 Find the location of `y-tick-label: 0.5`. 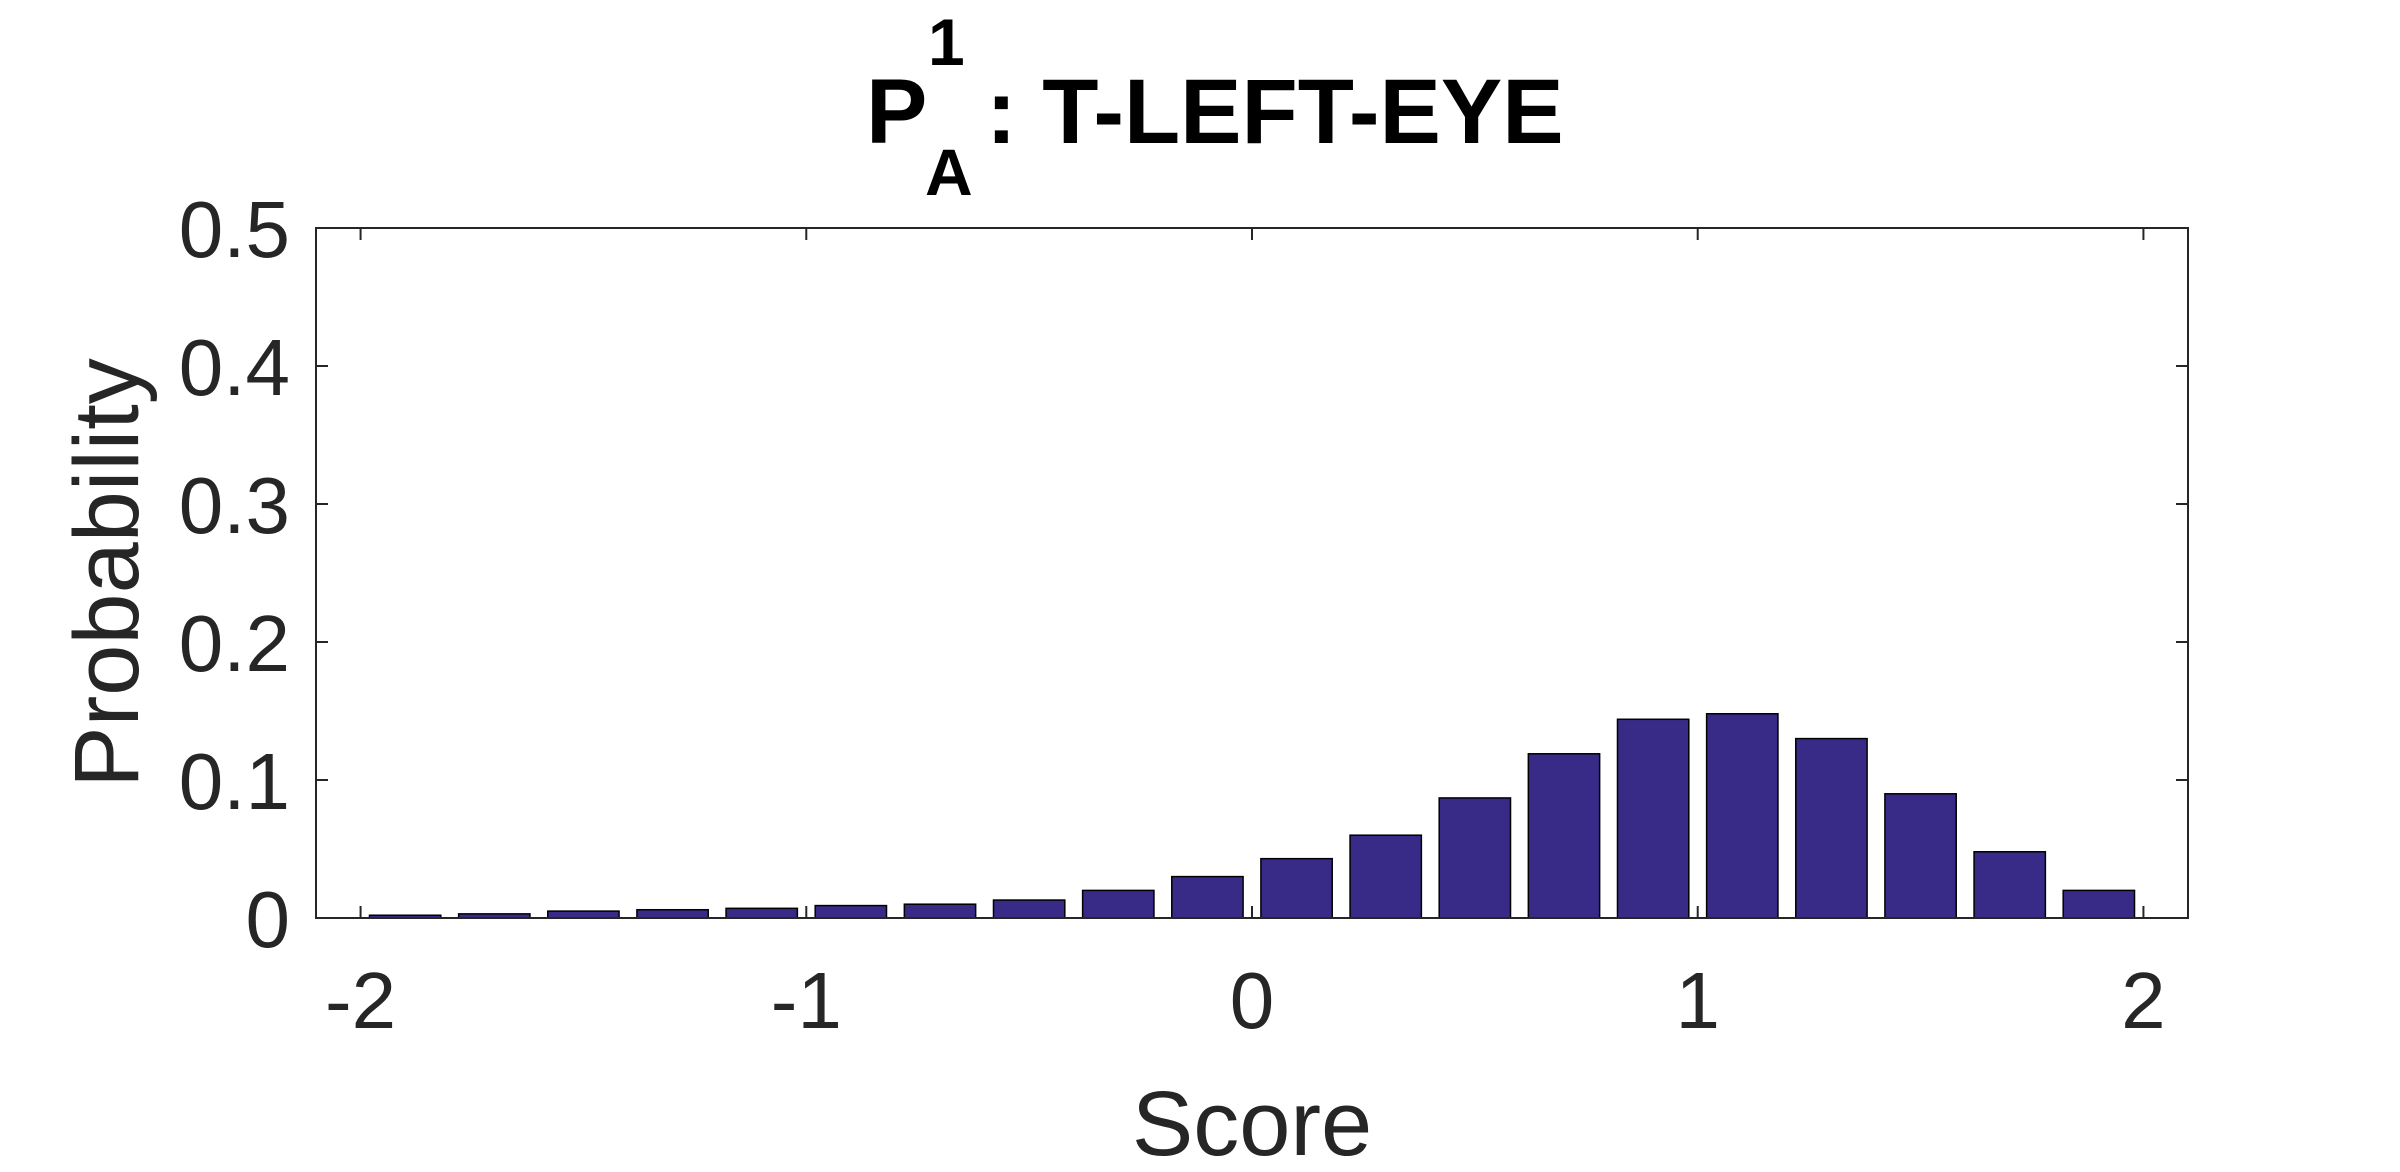

y-tick-label: 0.5 is located at coordinates (234, 229).